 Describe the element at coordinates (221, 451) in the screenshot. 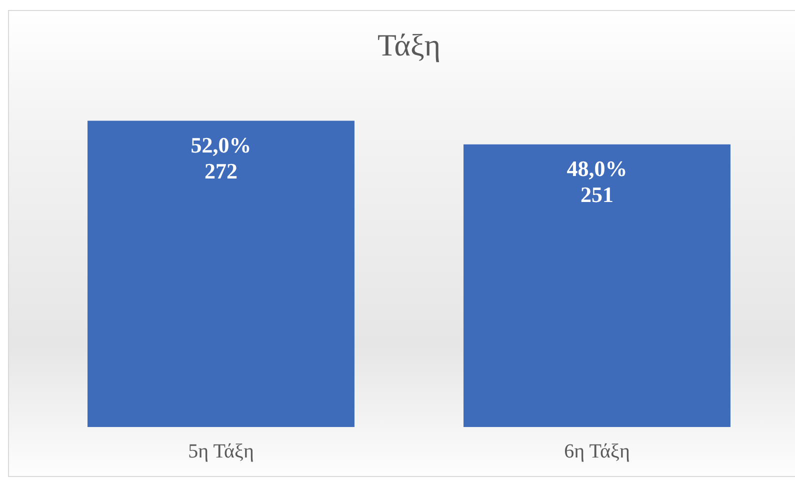

I see `x-tick-label: 5η Τάξη` at that location.